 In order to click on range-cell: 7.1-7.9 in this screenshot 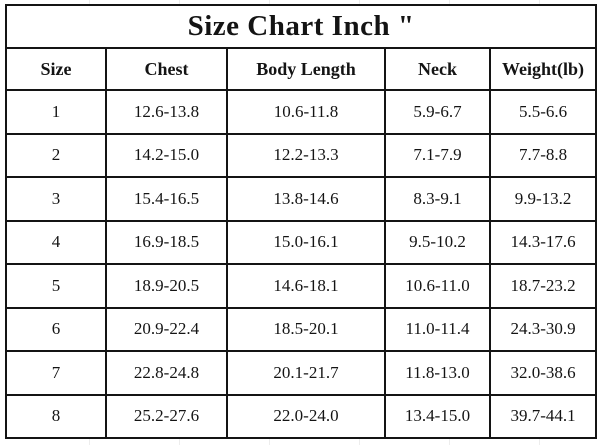, I will do `click(437, 155)`.